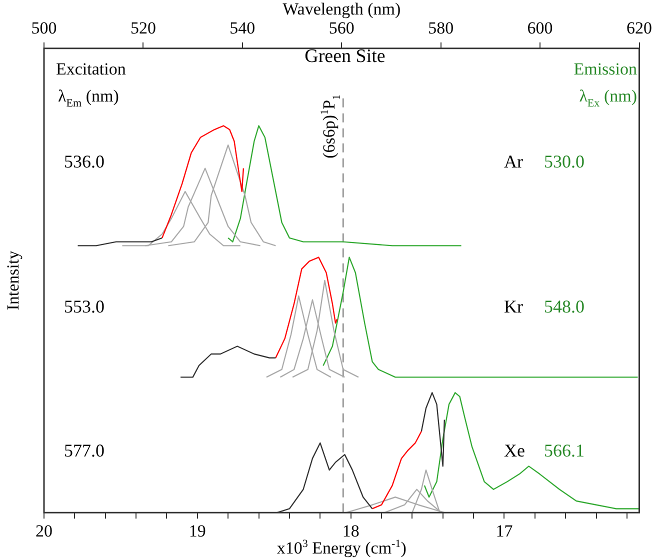 Image resolution: width=655 pixels, height=560 pixels. What do you see at coordinates (514, 450) in the screenshot?
I see `annotation: Xe` at bounding box center [514, 450].